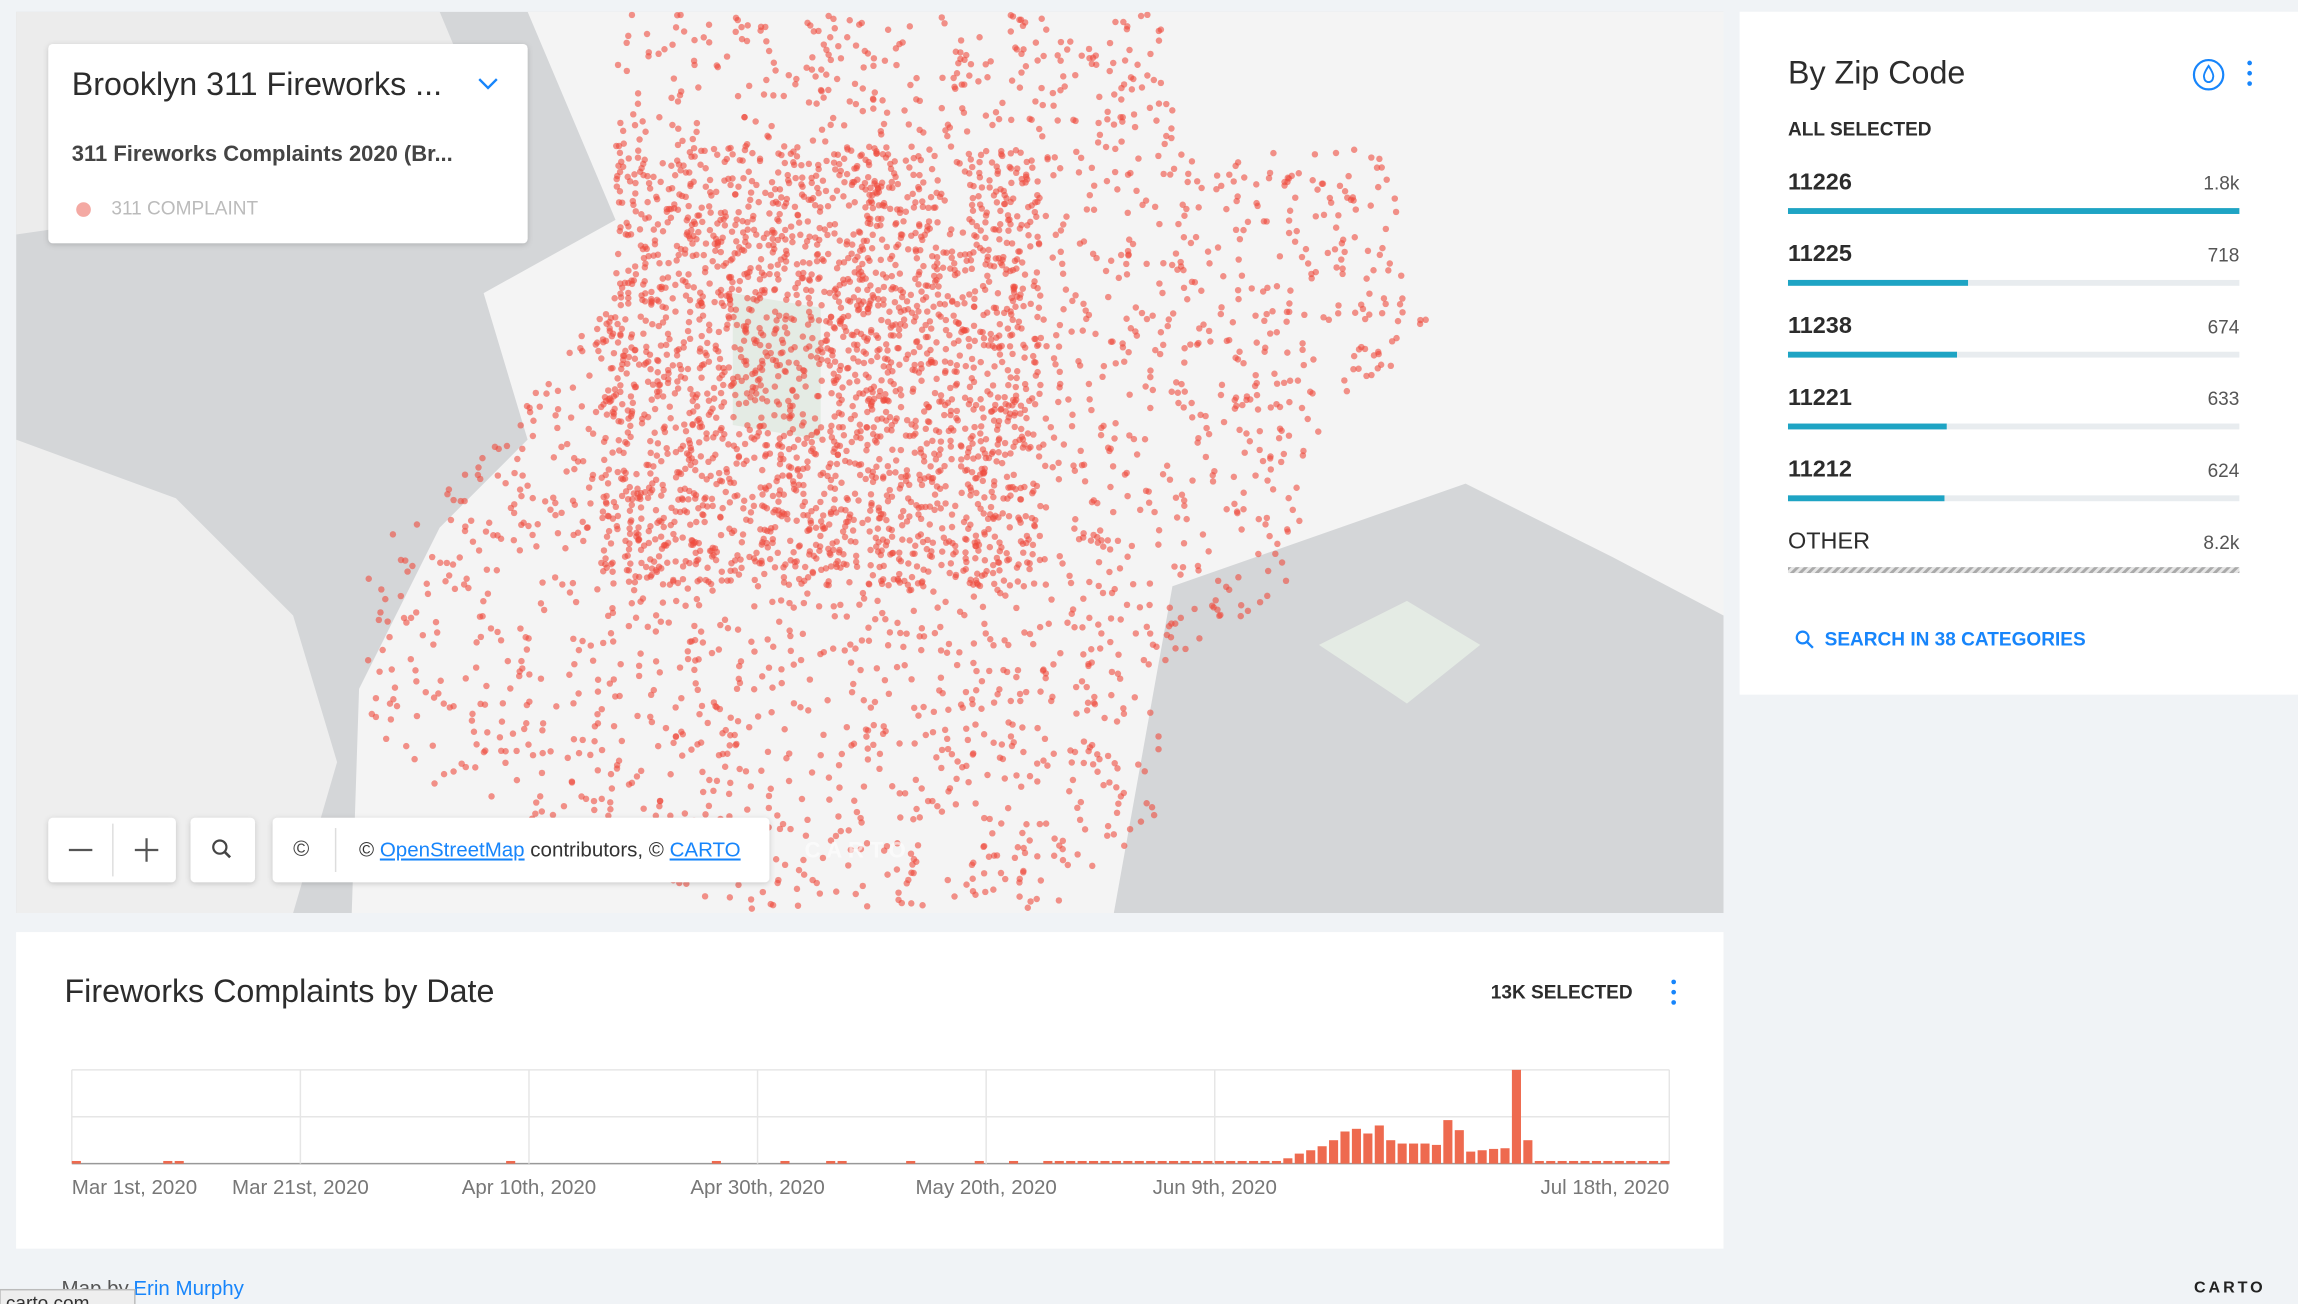 Image resolution: width=2298 pixels, height=1304 pixels. Describe the element at coordinates (705, 850) in the screenshot. I see `carto-link: CARTO` at that location.